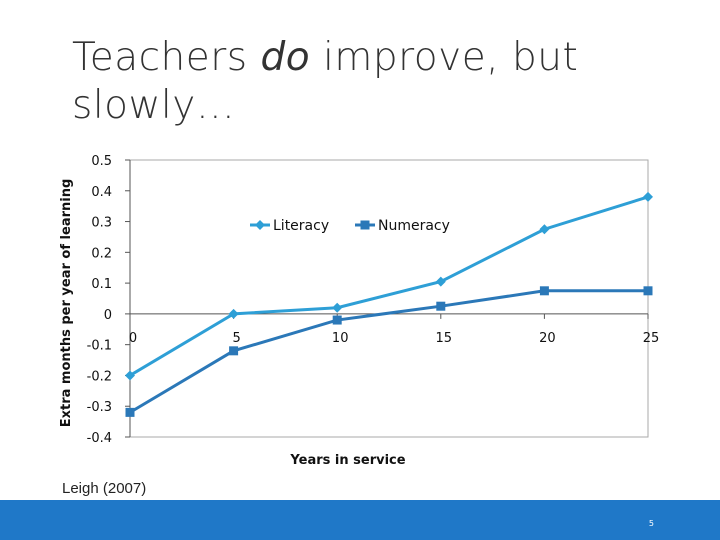 This screenshot has width=720, height=540. Describe the element at coordinates (99, 300) in the screenshot. I see `y-tick-labels: 0.5 0.4 0.3 0.2 0.1 0 -0.1 -0.2 -0.3 -0.4` at that location.